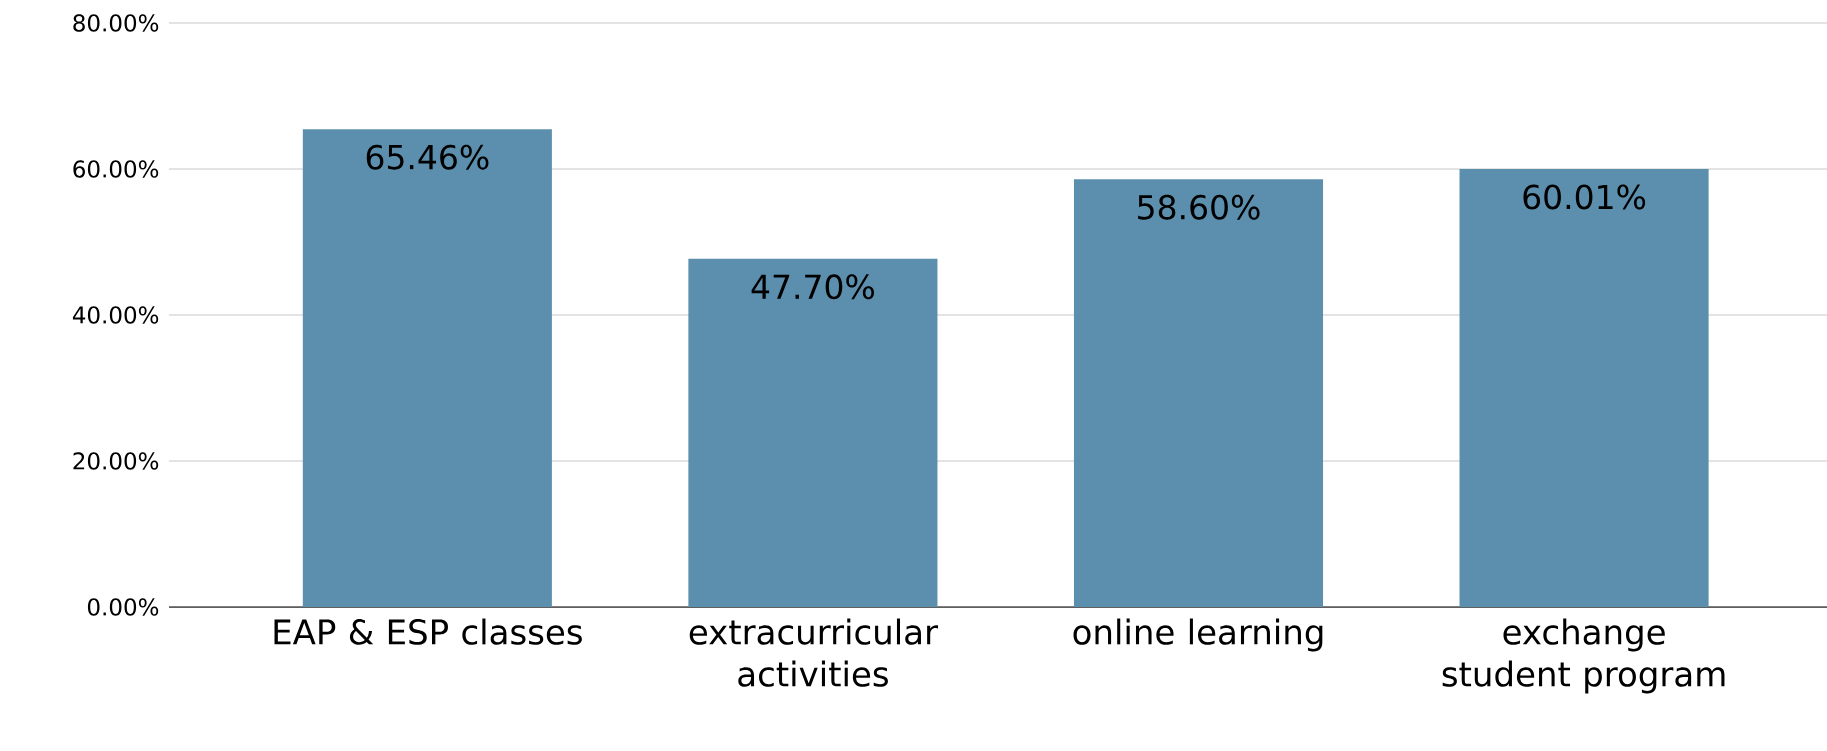 The width and height of the screenshot is (1827, 751). I want to click on y-tick-label: 40.00%, so click(115, 315).